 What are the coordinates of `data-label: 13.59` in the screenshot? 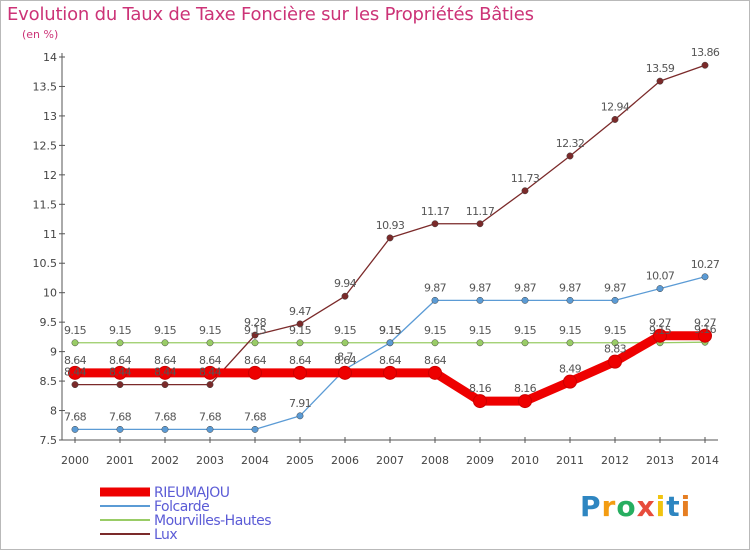 It's located at (660, 68).